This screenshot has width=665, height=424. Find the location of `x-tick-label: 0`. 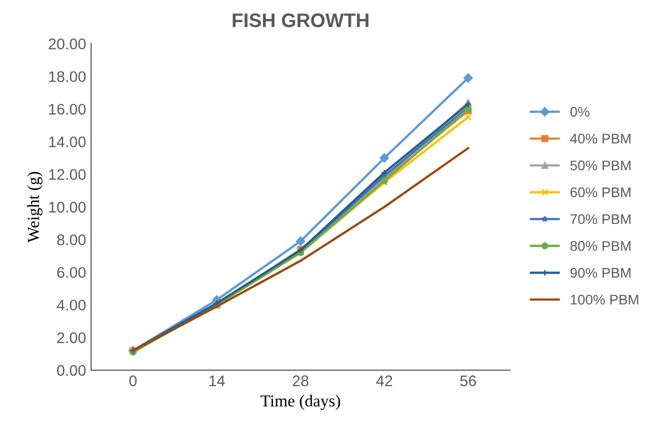

x-tick-label: 0 is located at coordinates (133, 380).